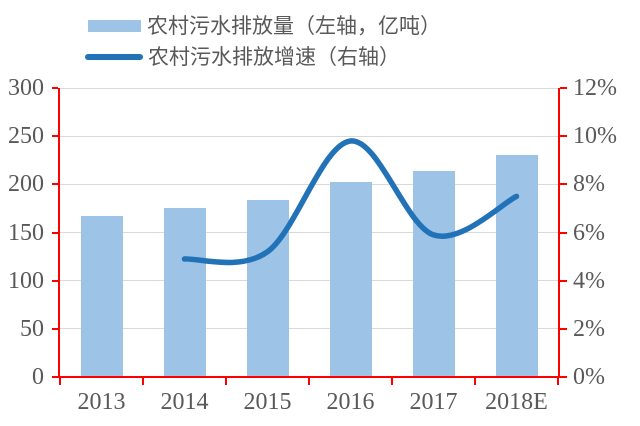  What do you see at coordinates (433, 402) in the screenshot?
I see `x-axis-label-2017: 2017` at bounding box center [433, 402].